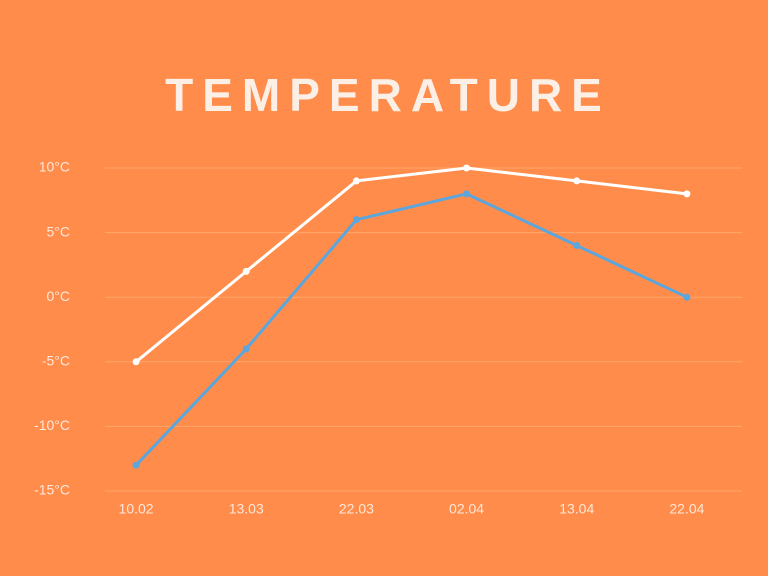 The image size is (768, 576). What do you see at coordinates (54, 167) in the screenshot?
I see `y-tick-label: 10°C` at bounding box center [54, 167].